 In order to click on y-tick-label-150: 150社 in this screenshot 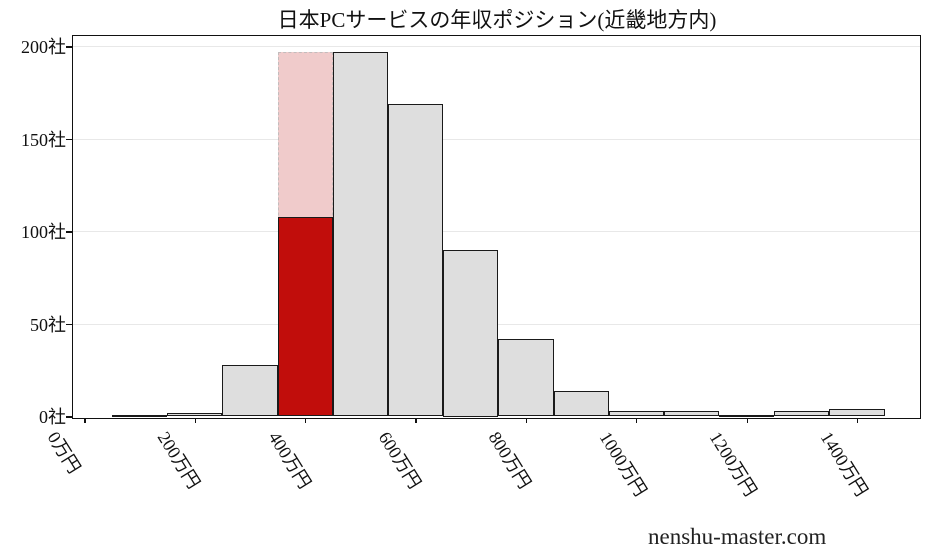, I will do `click(43, 139)`.